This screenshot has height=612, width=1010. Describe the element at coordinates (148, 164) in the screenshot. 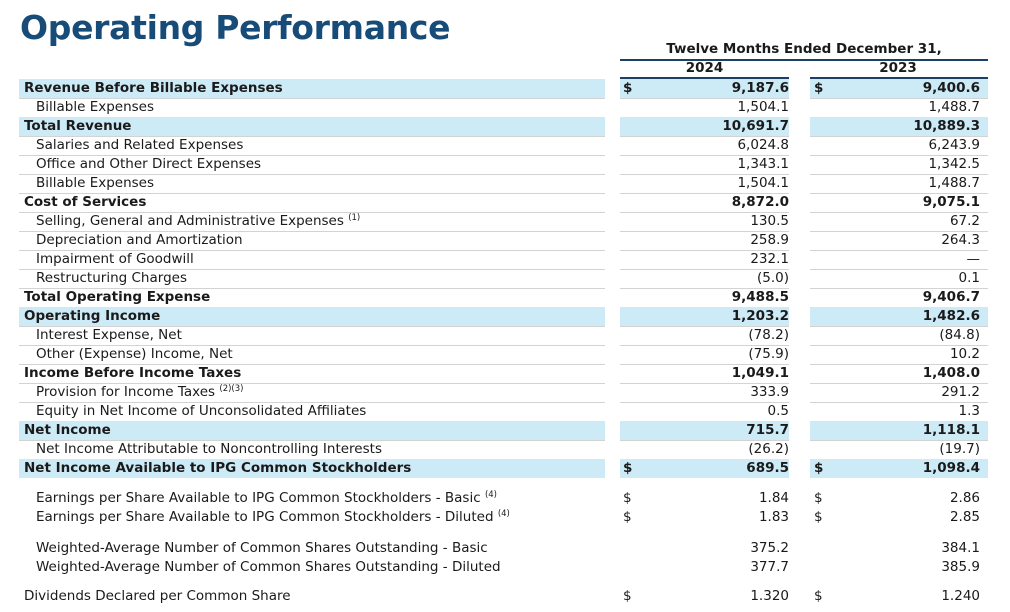

I see `row-label: Office and Other Direct Expenses` at that location.